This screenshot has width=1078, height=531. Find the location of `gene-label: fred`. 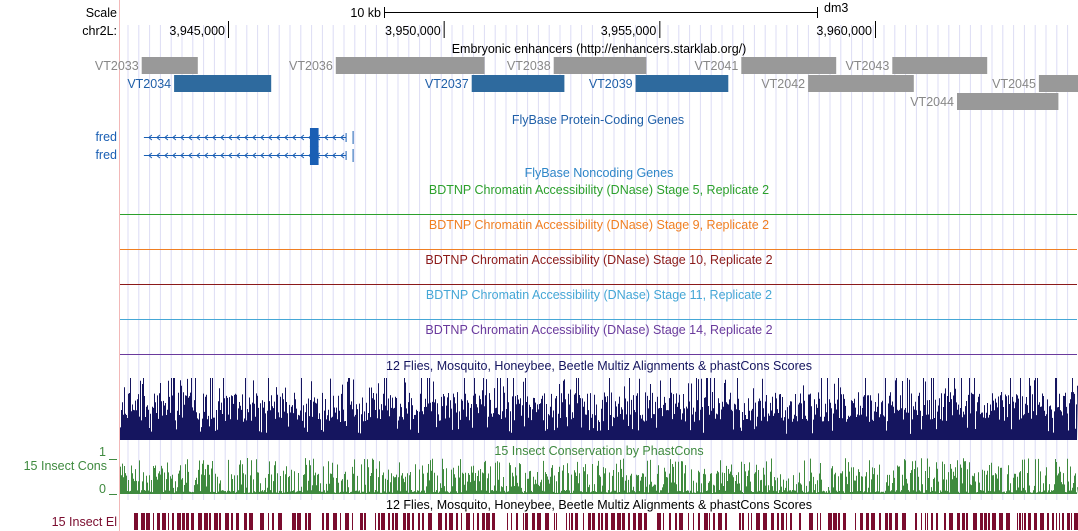

gene-label: fred is located at coordinates (106, 137).